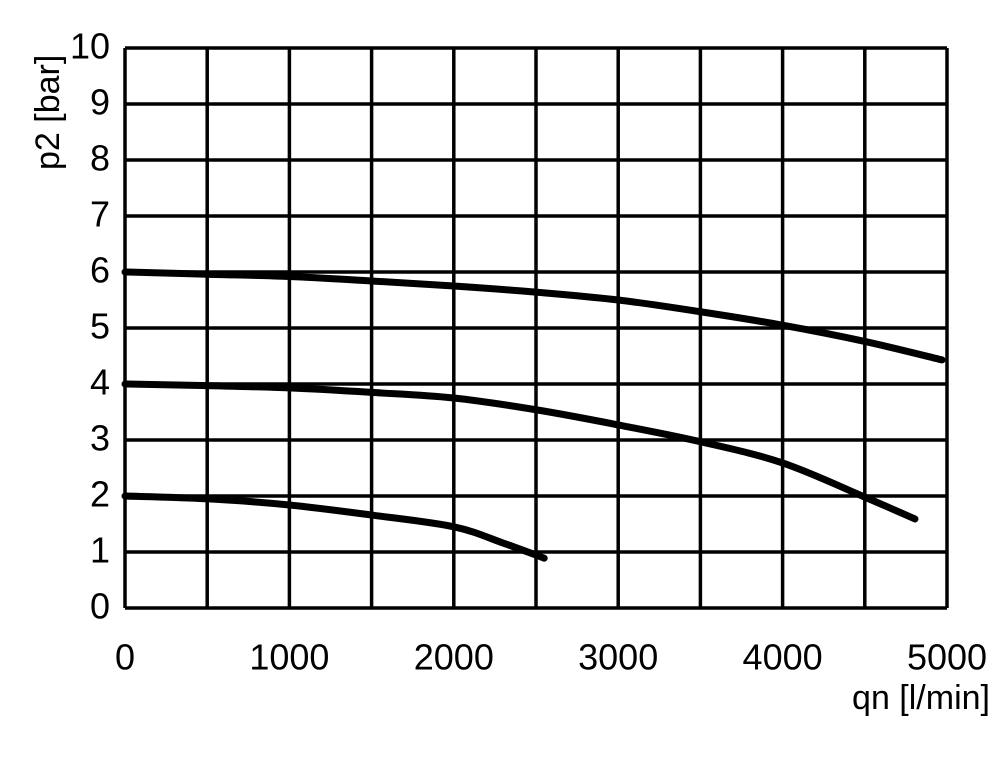 The width and height of the screenshot is (1000, 764). I want to click on y-tick-label: 3, so click(100, 438).